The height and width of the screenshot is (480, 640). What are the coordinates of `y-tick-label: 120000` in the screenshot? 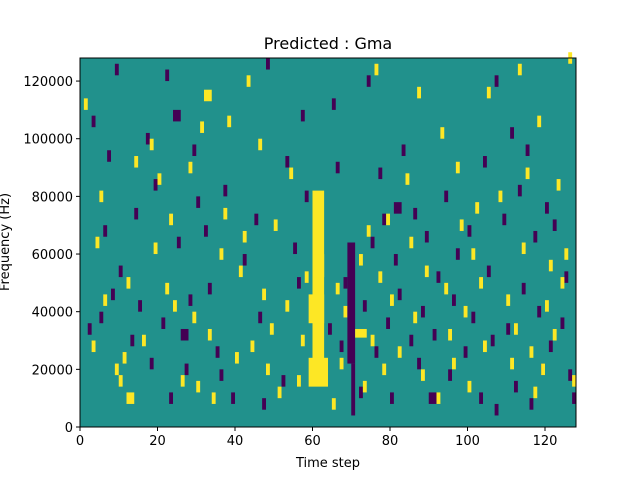 It's located at (48, 82).